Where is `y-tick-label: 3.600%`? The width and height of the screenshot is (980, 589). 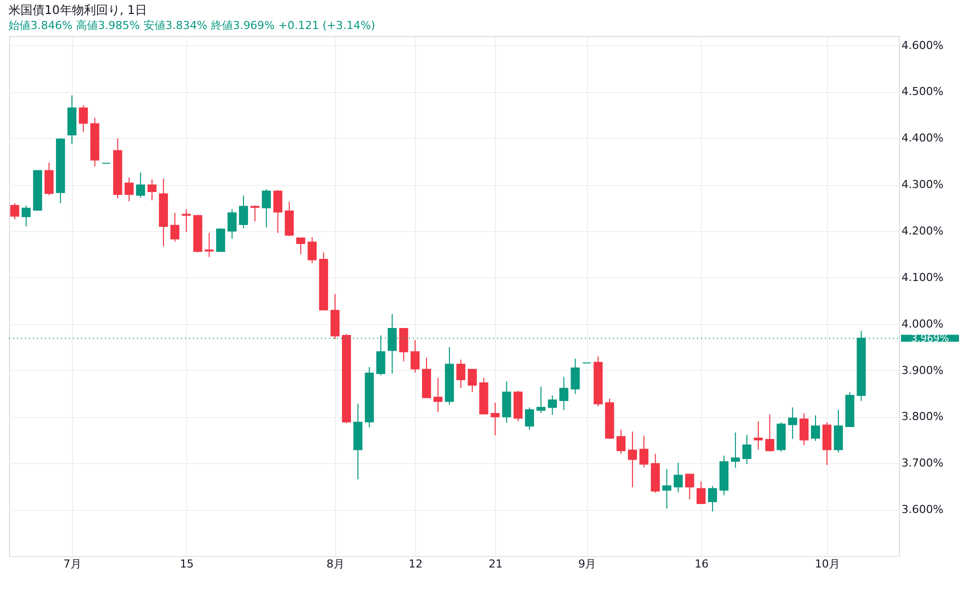
y-tick-label: 3.600% is located at coordinates (923, 509).